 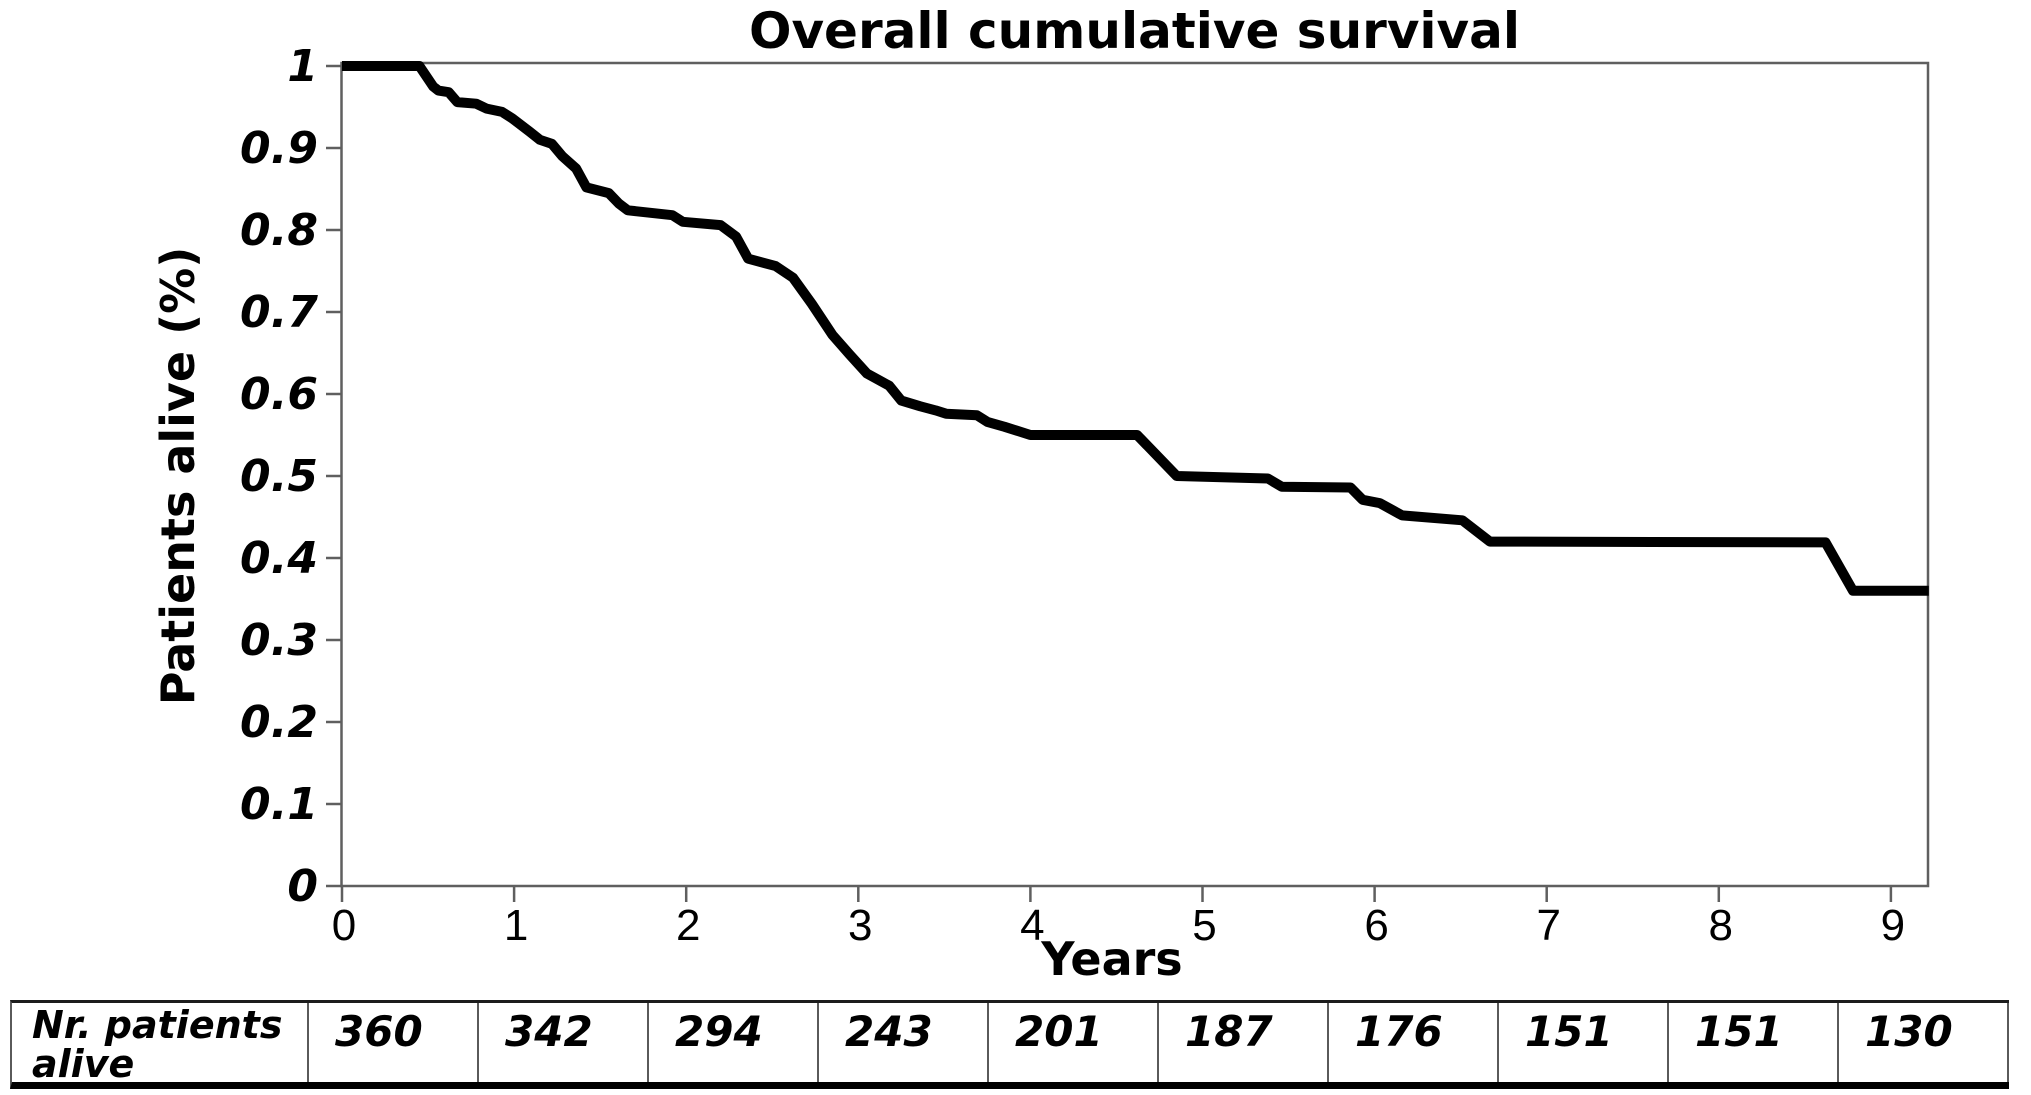 I want to click on x-tick-label-6: 6, so click(x=1376, y=925).